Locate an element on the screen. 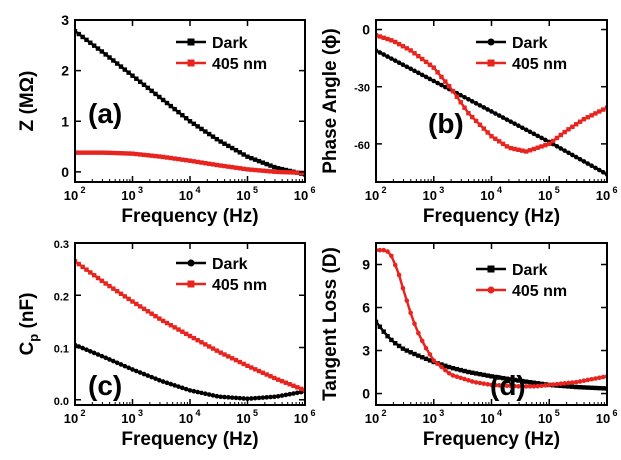  x-tick-exponent: 4 is located at coordinates (197, 190).